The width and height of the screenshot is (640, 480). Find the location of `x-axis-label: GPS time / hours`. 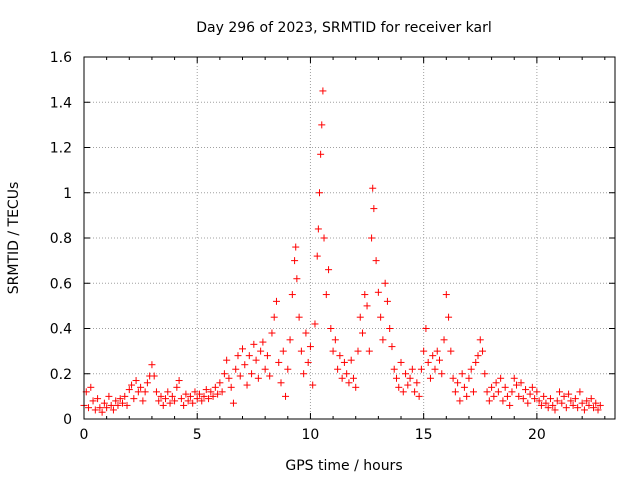

x-axis-label: GPS time / hours is located at coordinates (343, 466).